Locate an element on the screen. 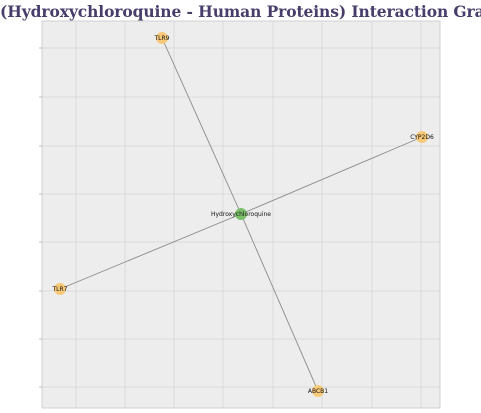  node-label-cyp2d6: CYP2D6 is located at coordinates (422, 137).